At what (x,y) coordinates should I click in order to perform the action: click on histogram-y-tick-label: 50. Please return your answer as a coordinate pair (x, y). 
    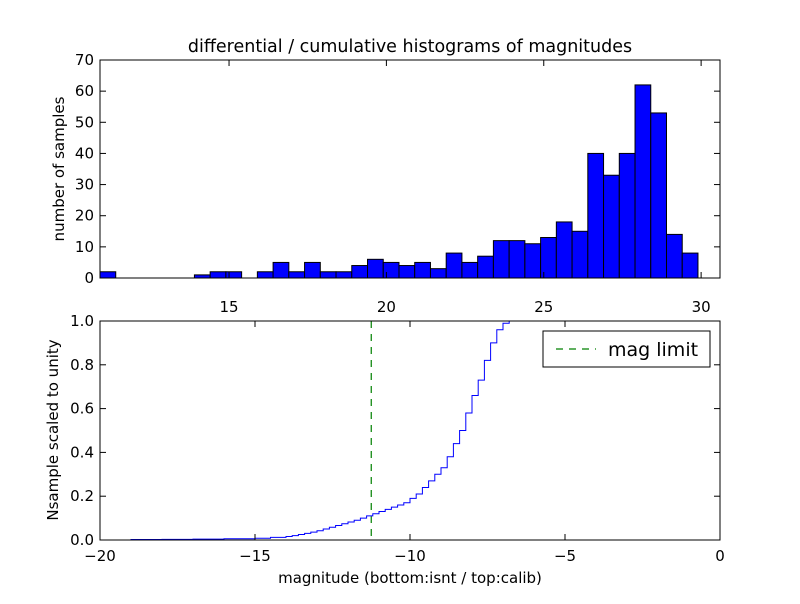
    Looking at the image, I should click on (84, 122).